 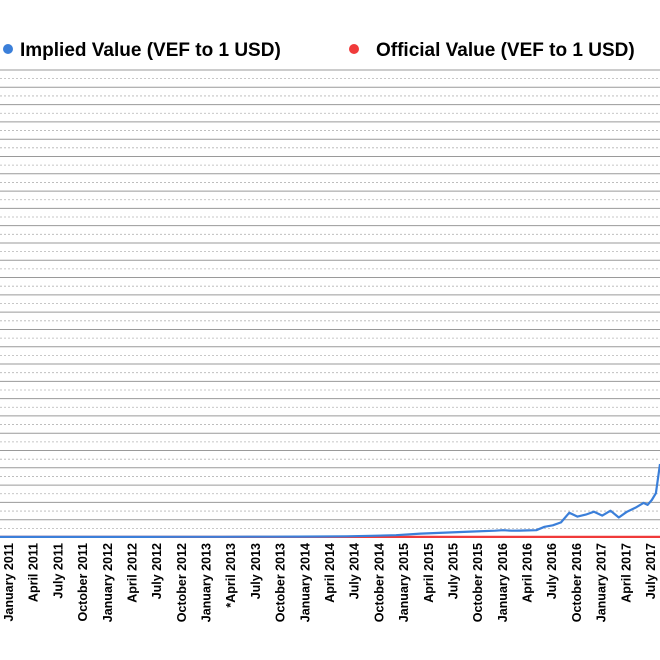 I want to click on x-tick-label: October 2011, so click(x=83, y=582).